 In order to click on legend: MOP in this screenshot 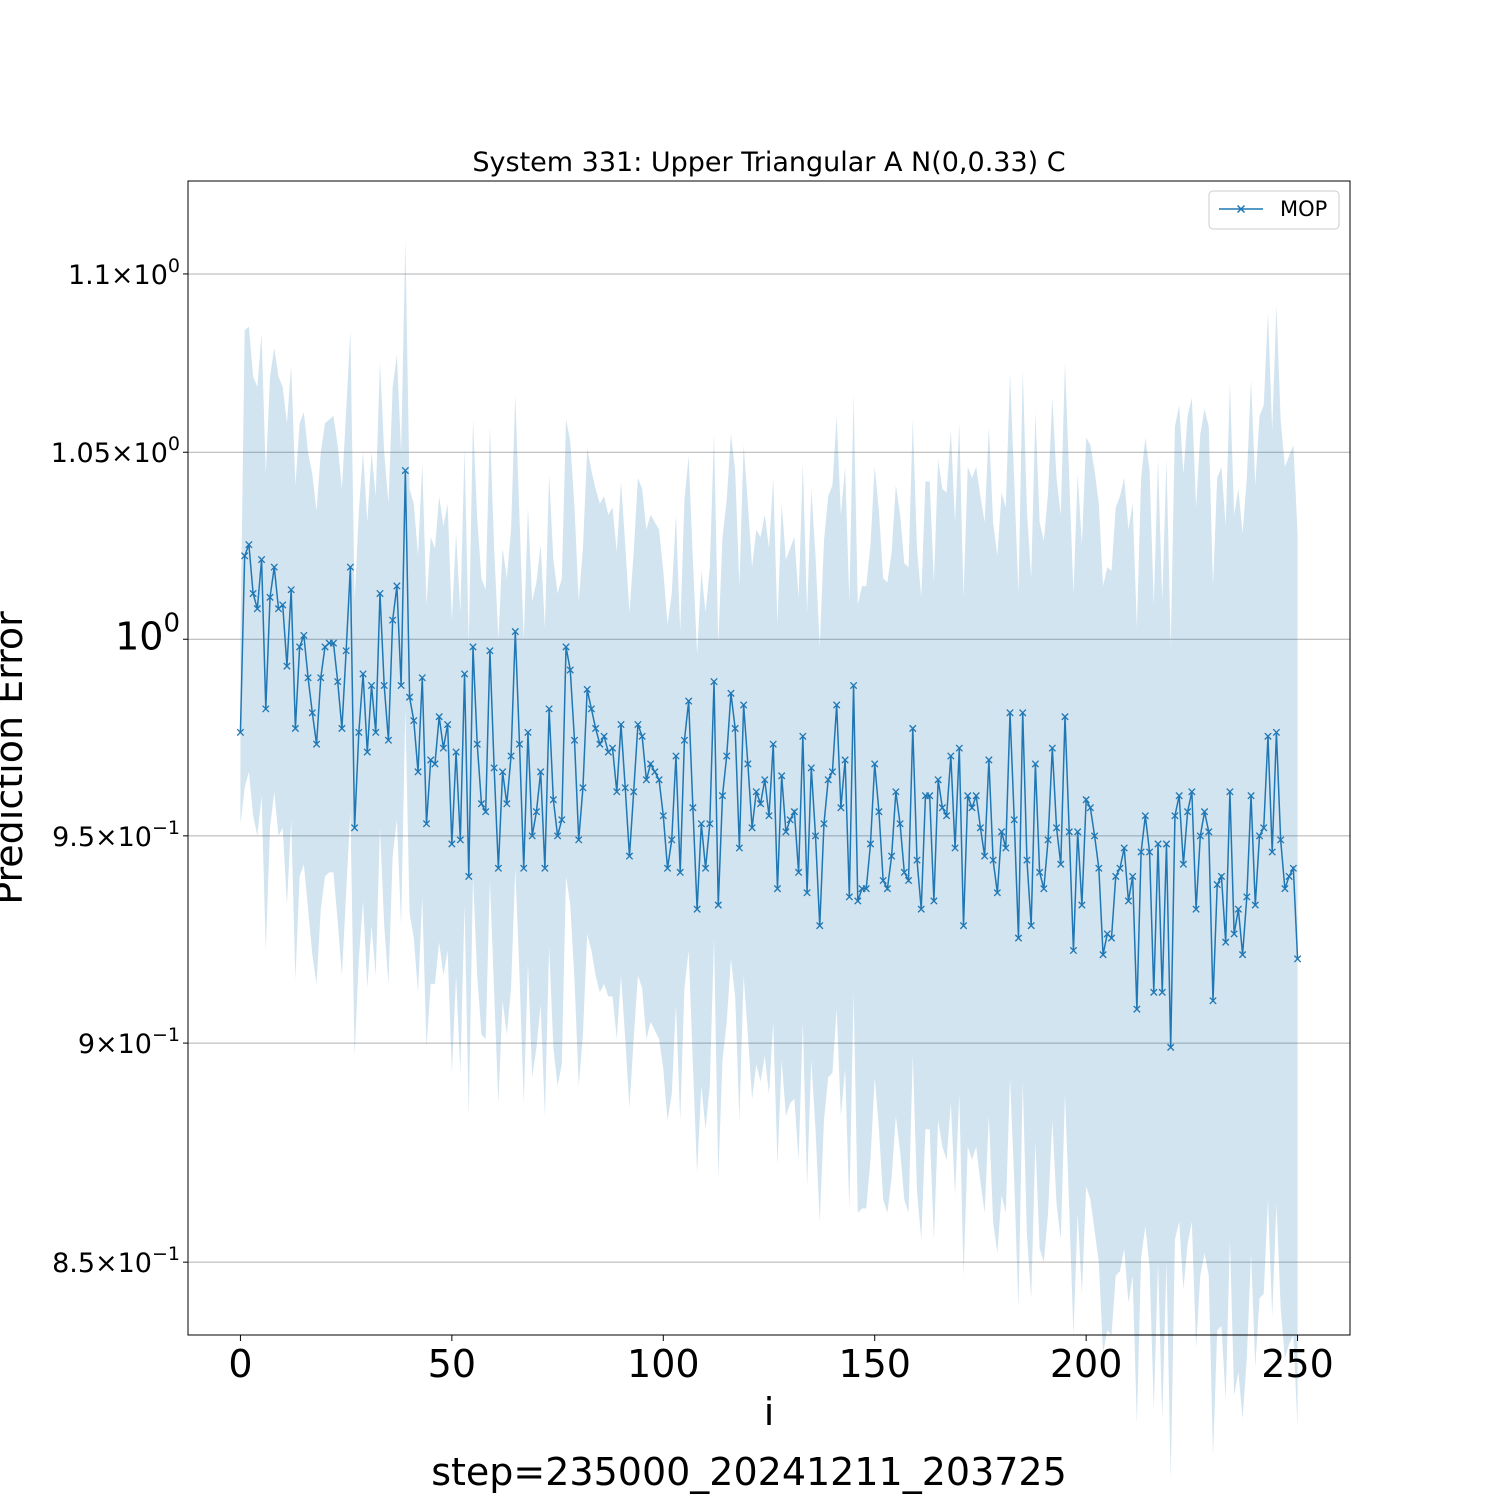, I will do `click(1274, 210)`.